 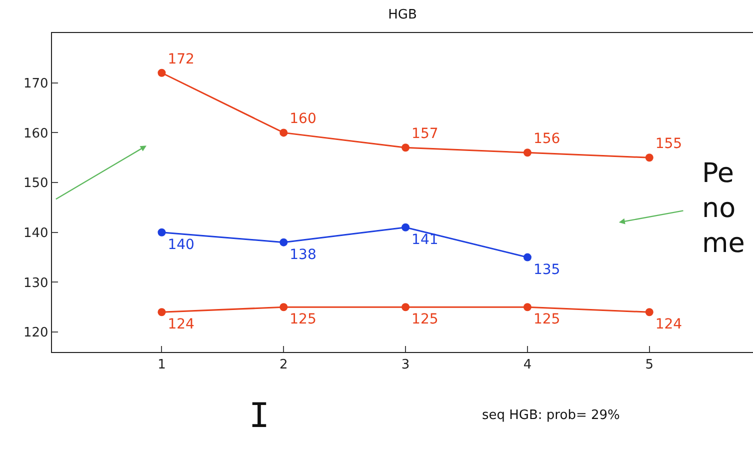 What do you see at coordinates (35, 84) in the screenshot?
I see `y-tick-label: 170` at bounding box center [35, 84].